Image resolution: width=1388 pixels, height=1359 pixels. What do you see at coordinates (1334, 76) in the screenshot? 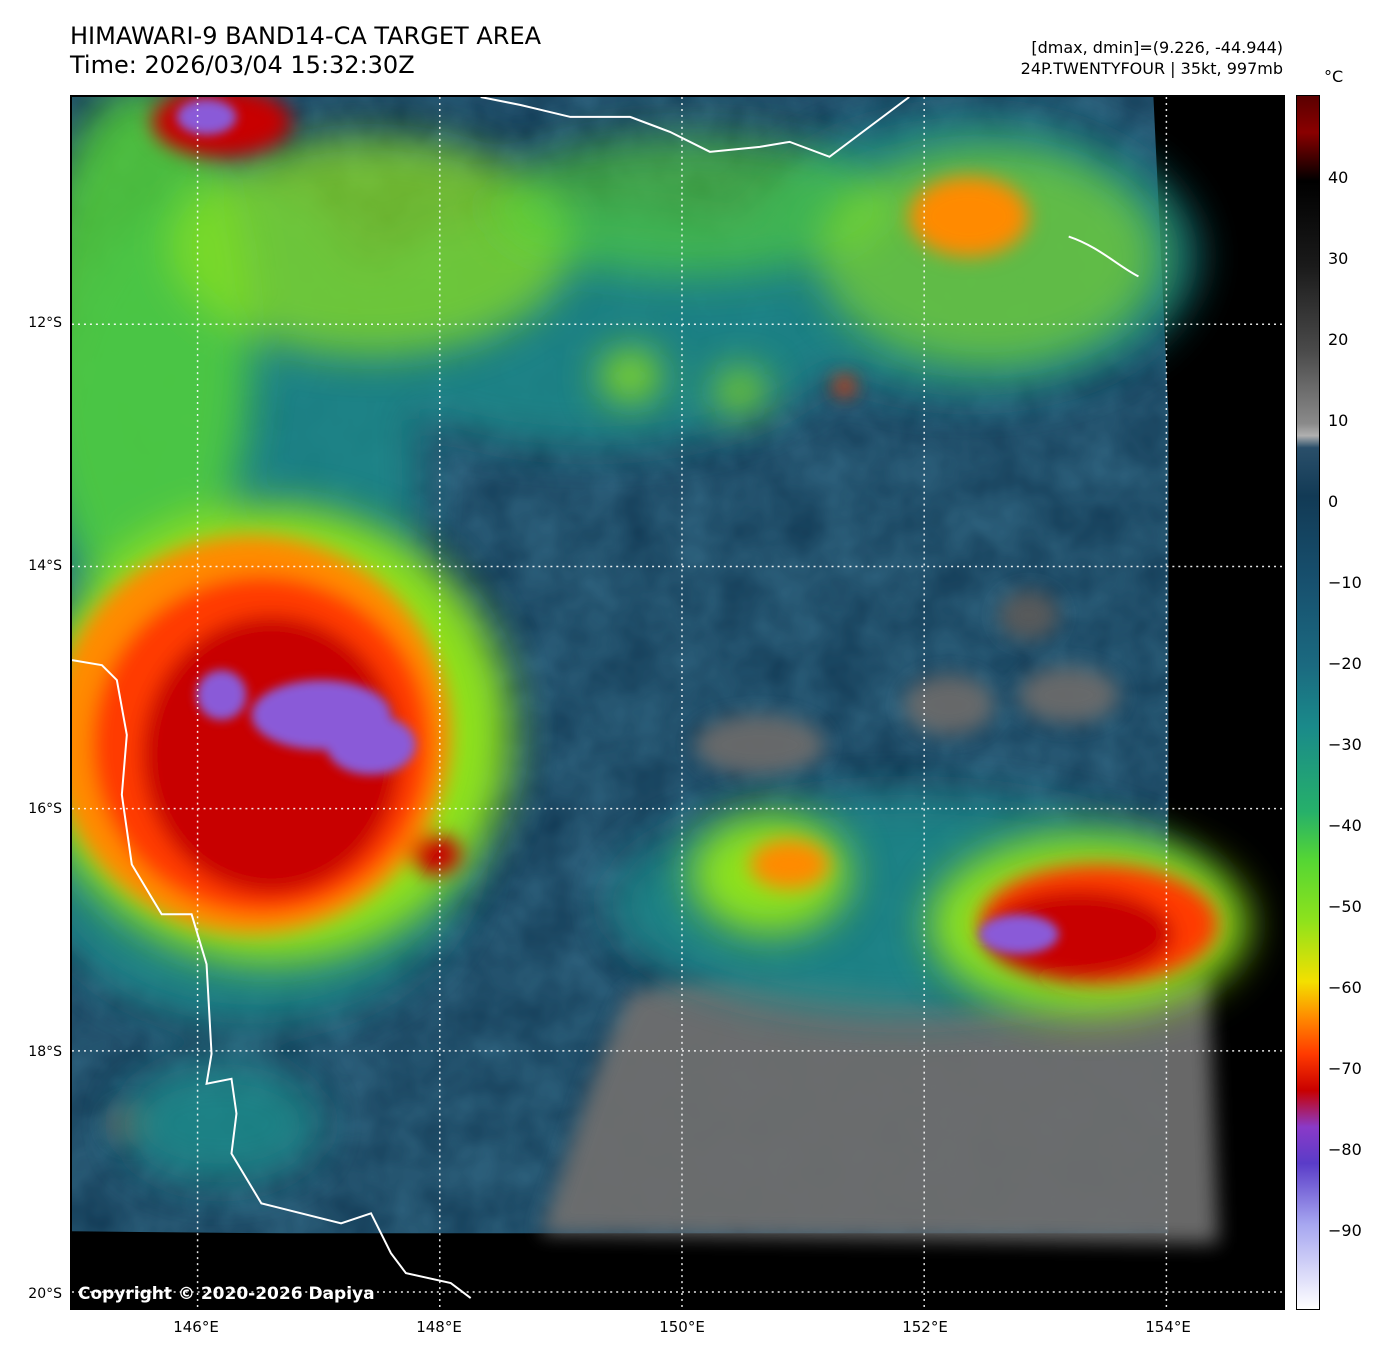
I see `colorbar-unit: °C` at bounding box center [1334, 76].